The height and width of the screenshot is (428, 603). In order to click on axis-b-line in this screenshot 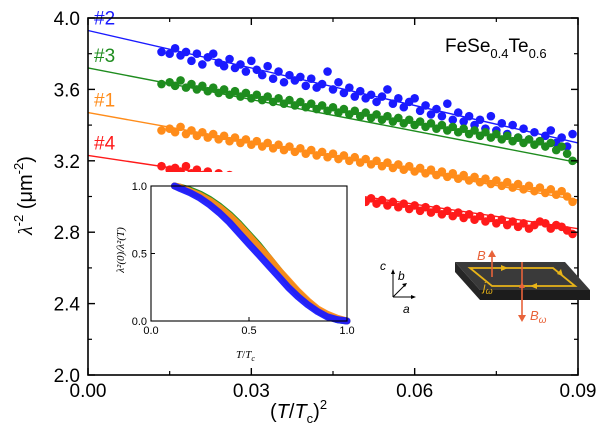, I will do `click(399, 291)`.